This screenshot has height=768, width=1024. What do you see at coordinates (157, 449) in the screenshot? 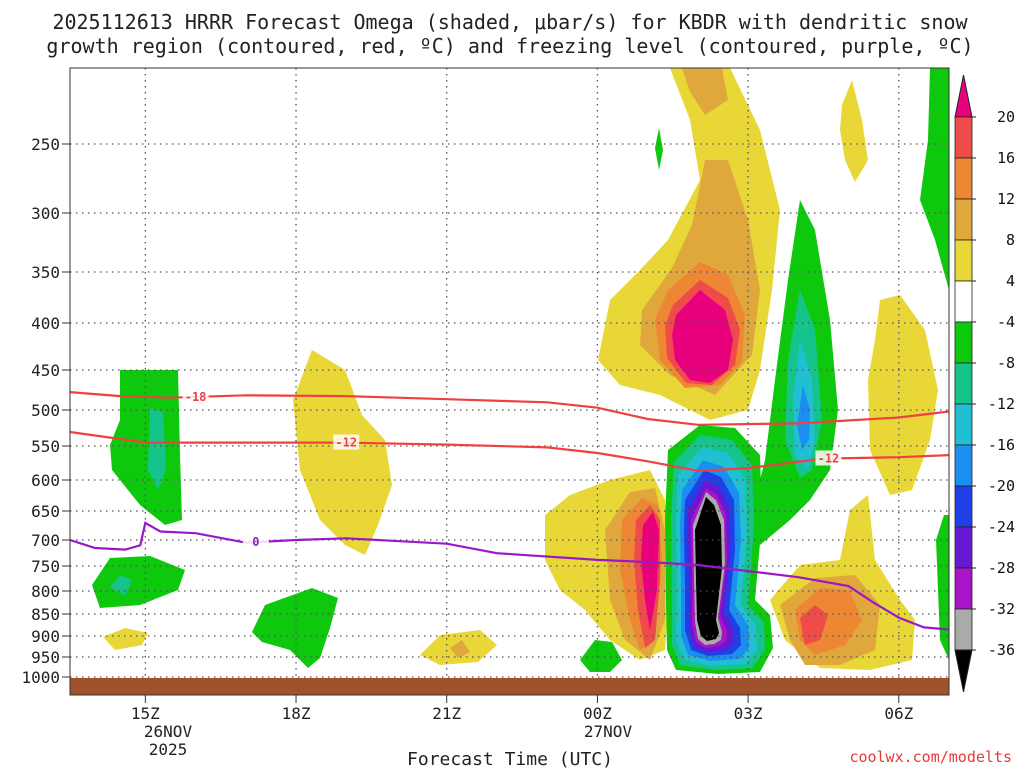
I see `omega-fill-teal-aloft-15z` at bounding box center [157, 449].